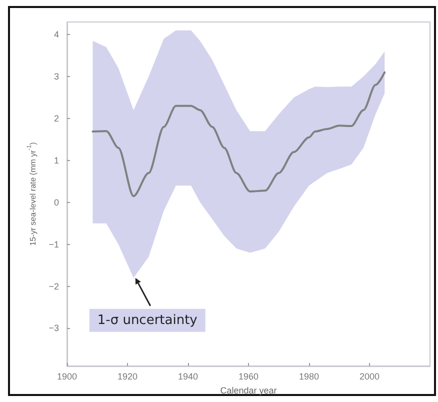 The image size is (438, 402). Describe the element at coordinates (53, 286) in the screenshot. I see `y-tick-label: −2` at that location.